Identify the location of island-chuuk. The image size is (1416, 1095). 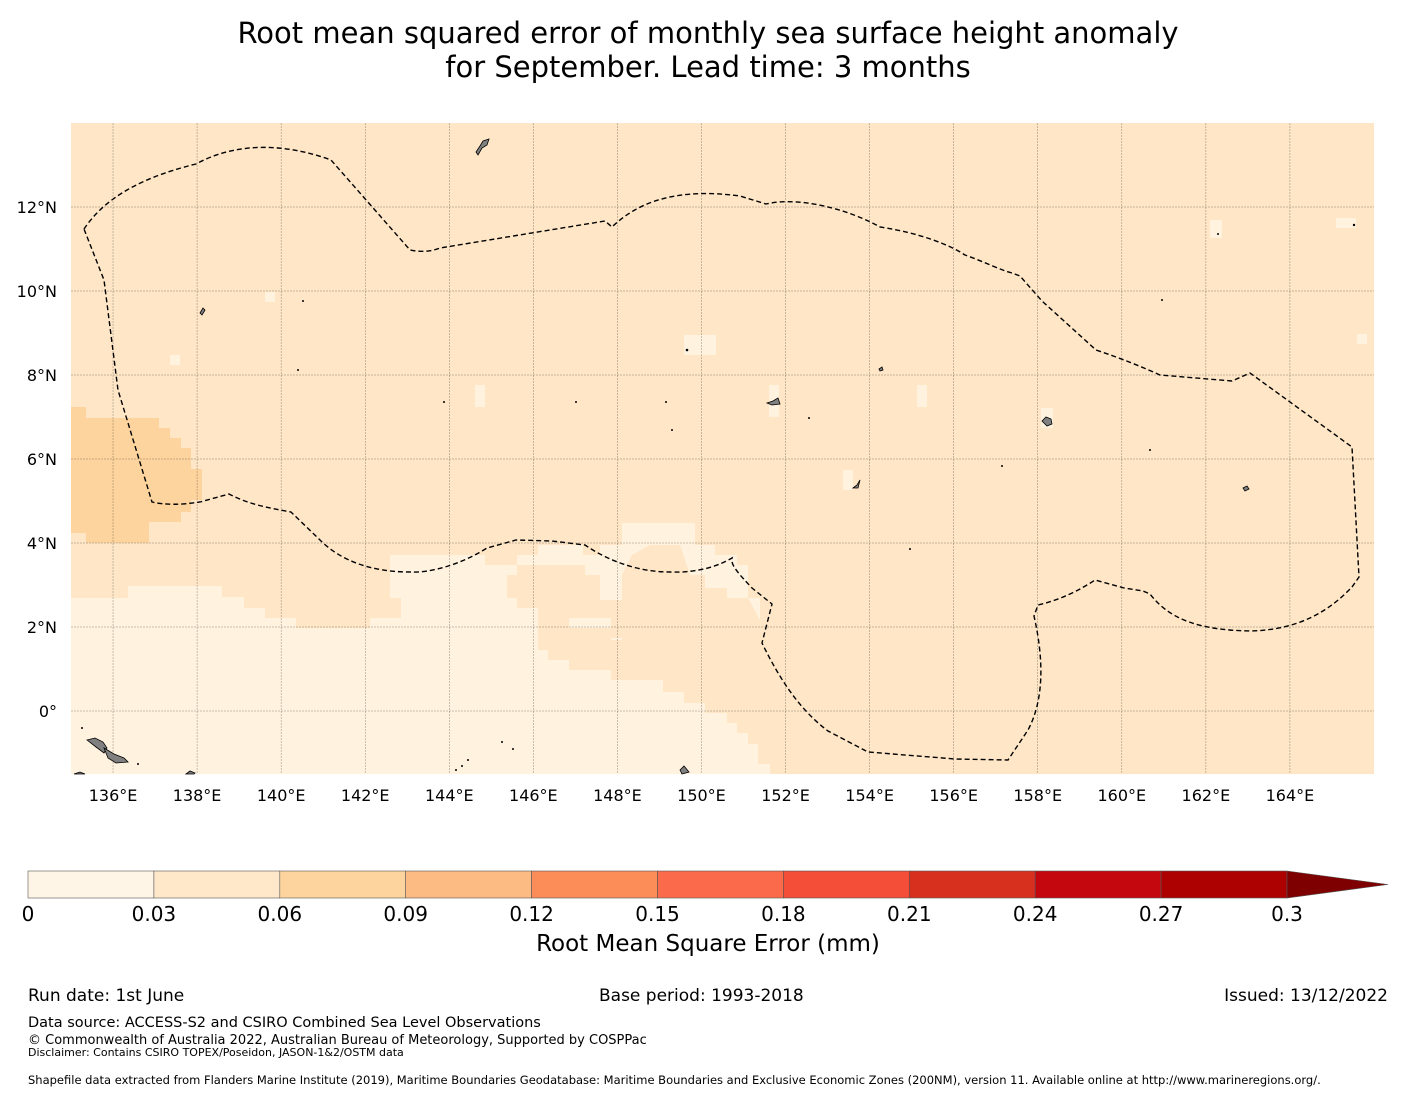
(773, 401).